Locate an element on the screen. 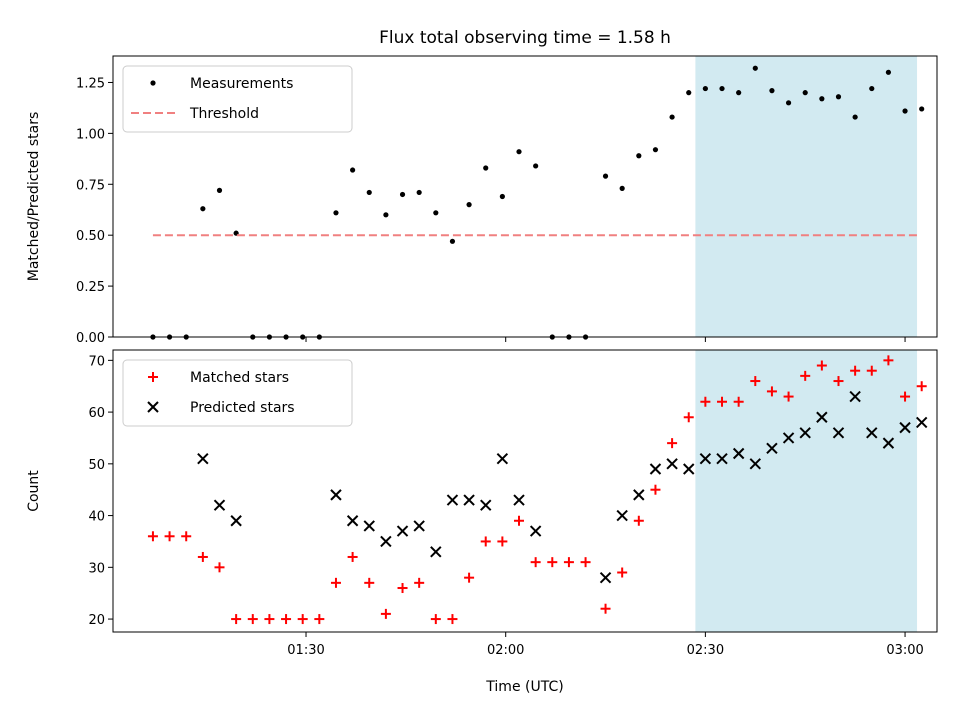 The height and width of the screenshot is (720, 960). x-tick-label: 03:00 is located at coordinates (904, 650).